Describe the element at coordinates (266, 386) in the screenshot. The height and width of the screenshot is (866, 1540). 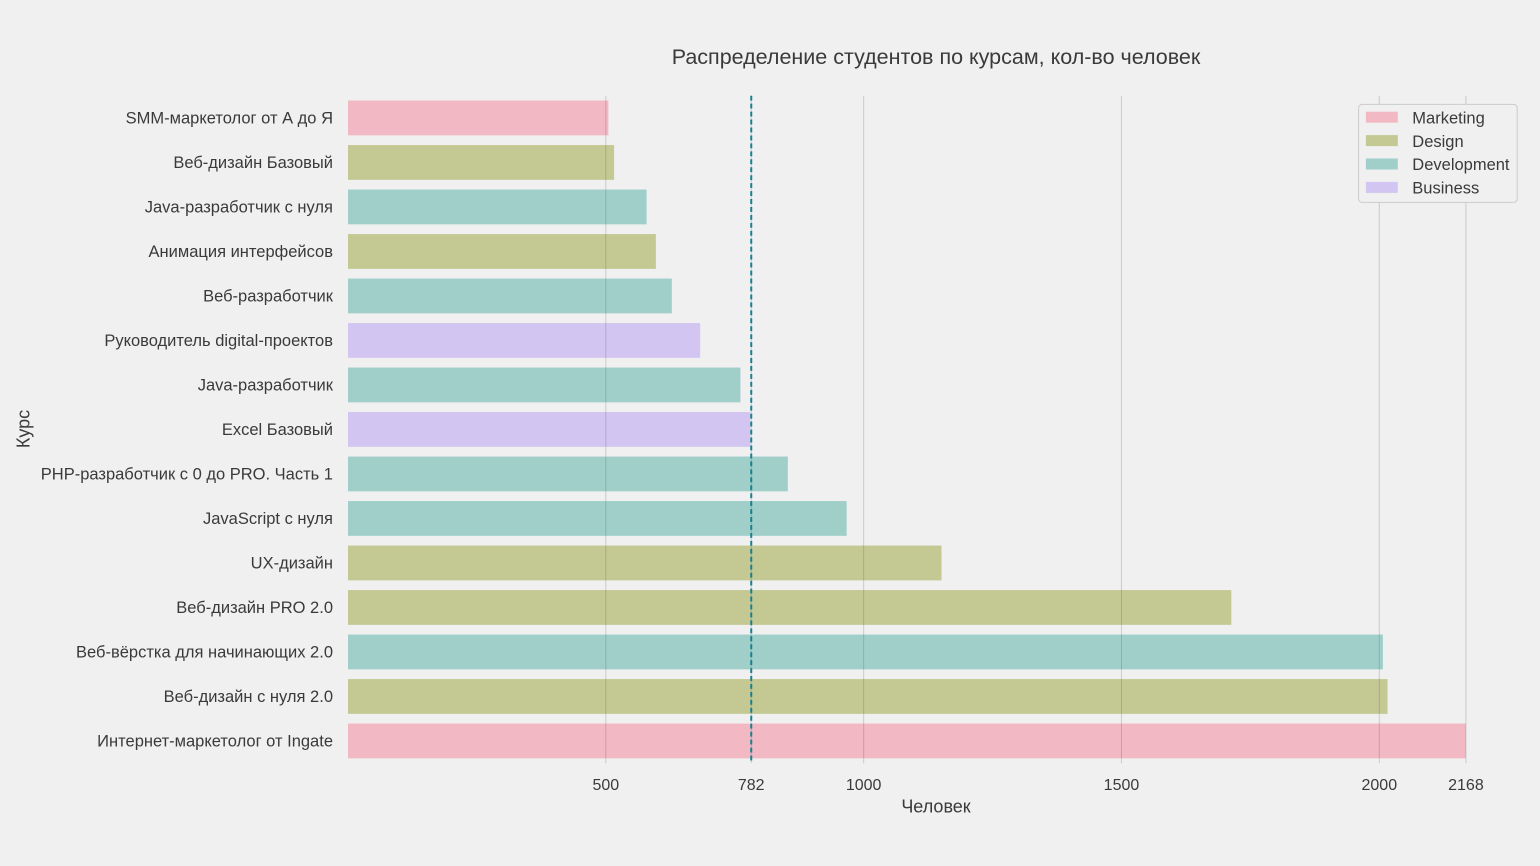
I see `svg-text: Java-разработчик` at that location.